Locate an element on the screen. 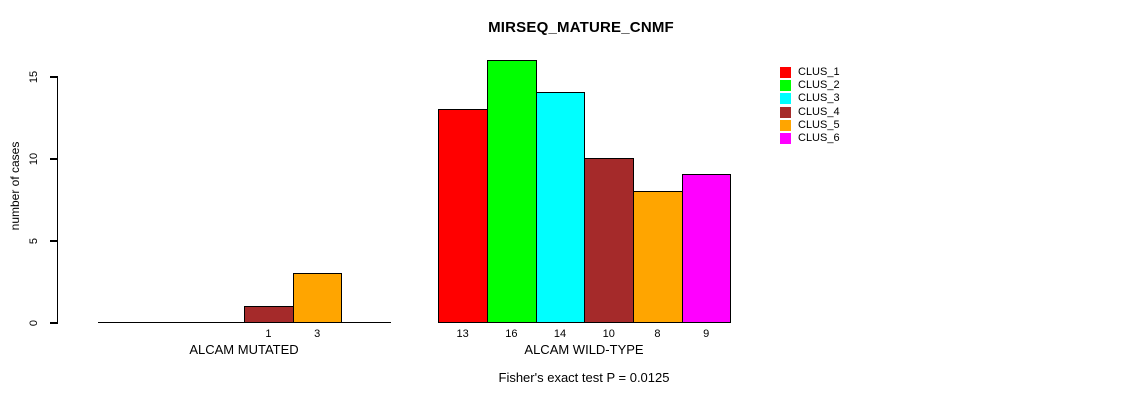  legend-item-clus_3: CLUS_3 is located at coordinates (810, 98).